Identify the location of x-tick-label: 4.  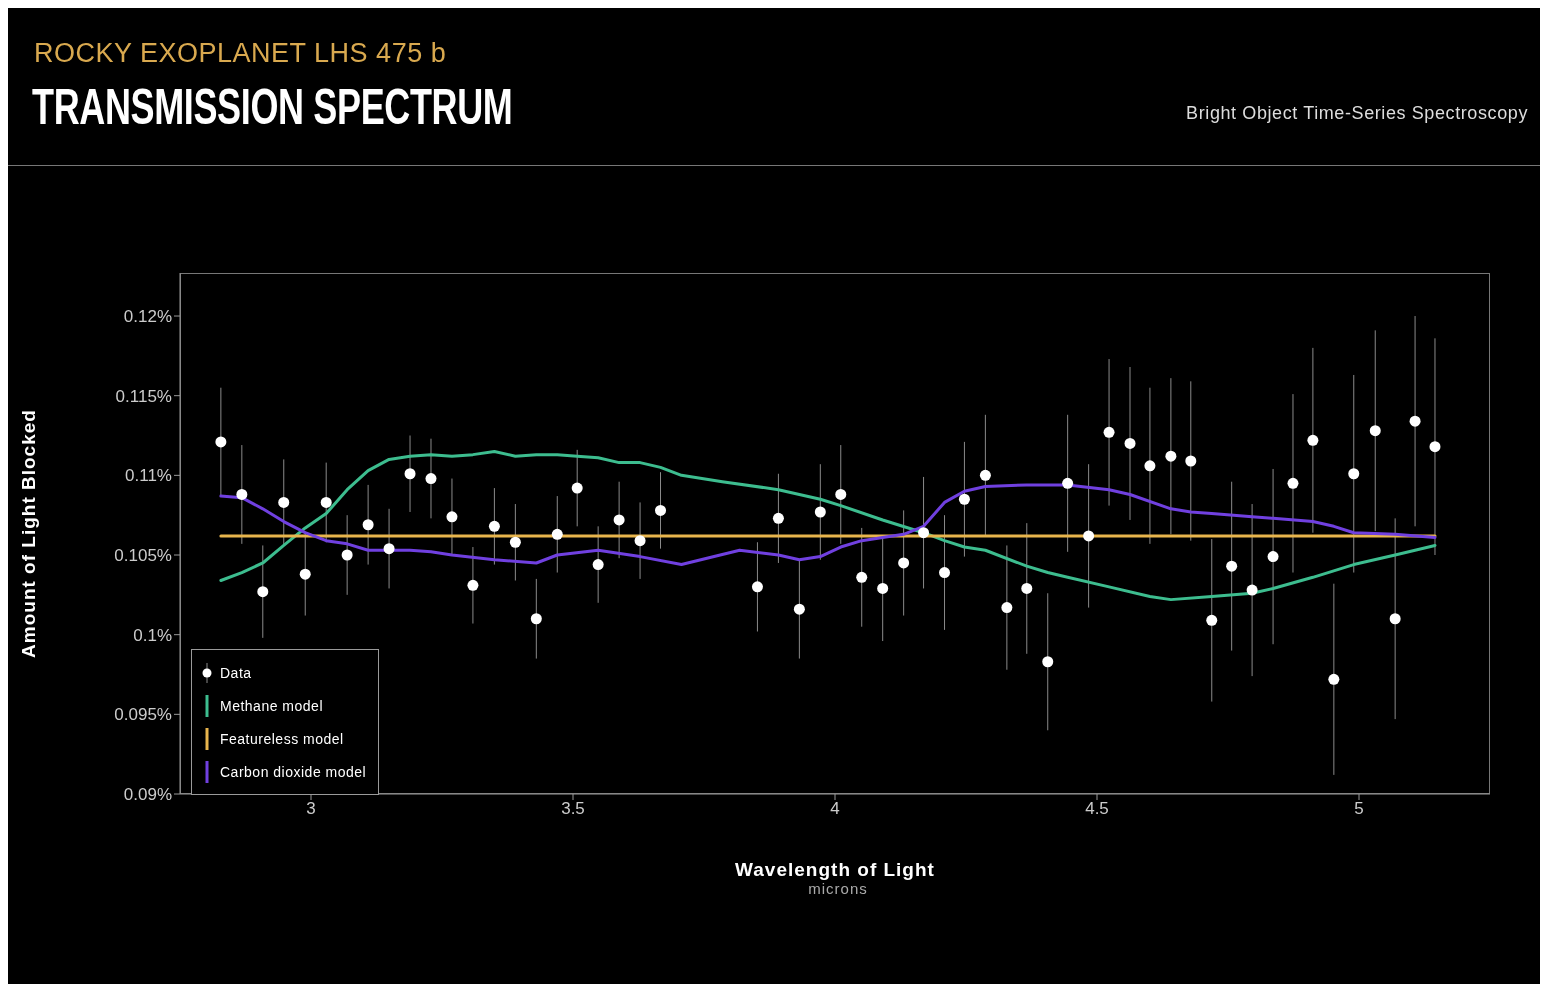
(835, 809).